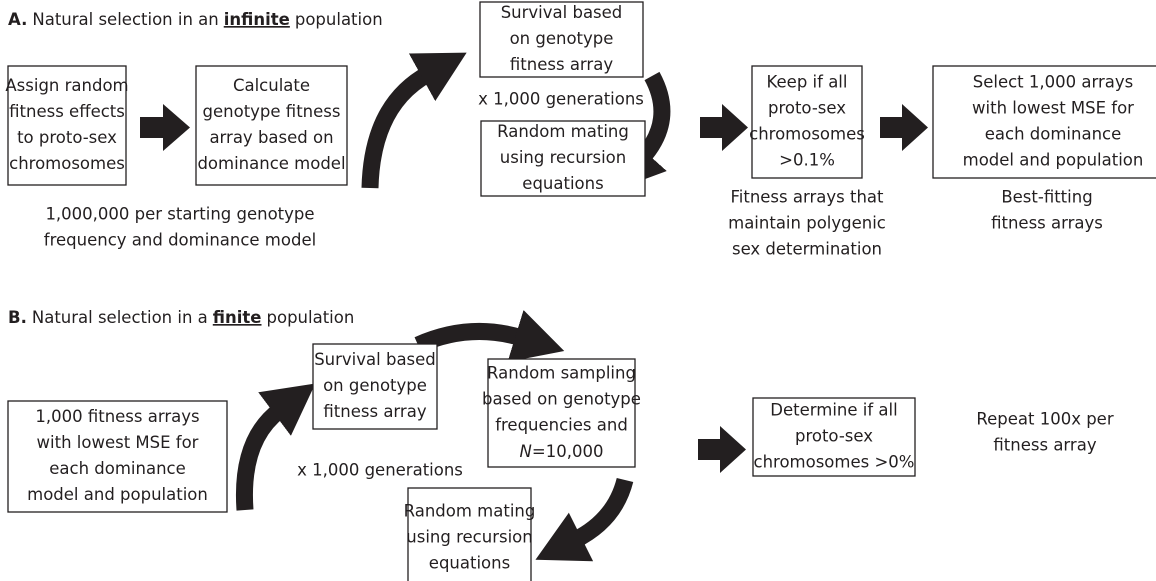 The image size is (1156, 581). What do you see at coordinates (271, 85) in the screenshot?
I see `box-text: Calculate` at bounding box center [271, 85].